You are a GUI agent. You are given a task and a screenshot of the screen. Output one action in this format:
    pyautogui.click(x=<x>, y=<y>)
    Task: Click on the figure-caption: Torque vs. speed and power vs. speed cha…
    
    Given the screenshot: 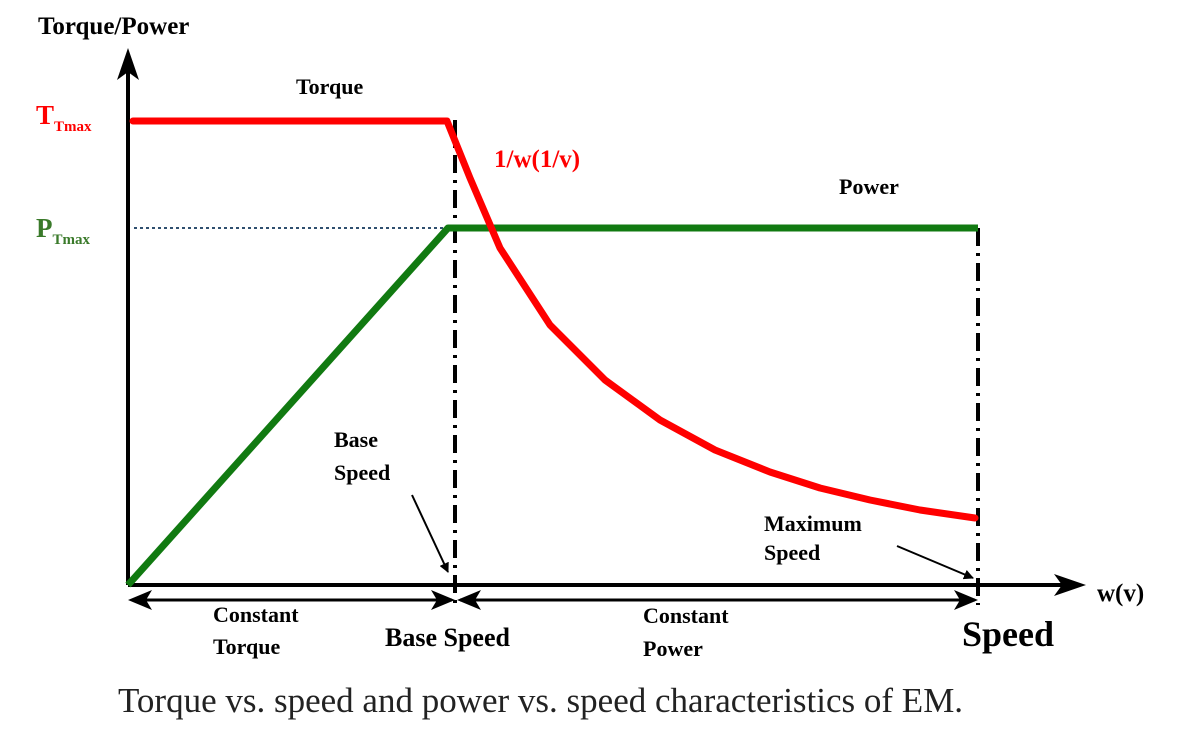 What is the action you would take?
    pyautogui.click(x=540, y=700)
    